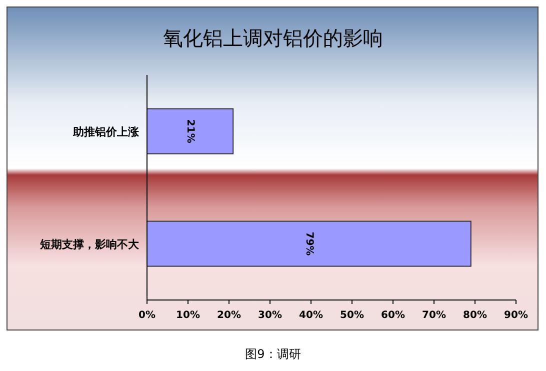  Describe the element at coordinates (311, 315) in the screenshot. I see `x-tick-label: 40%` at that location.